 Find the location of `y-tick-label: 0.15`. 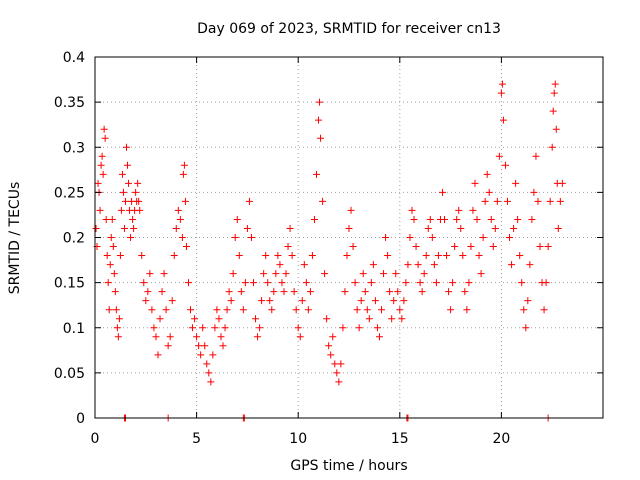

y-tick-label: 0.15 is located at coordinates (69, 284).